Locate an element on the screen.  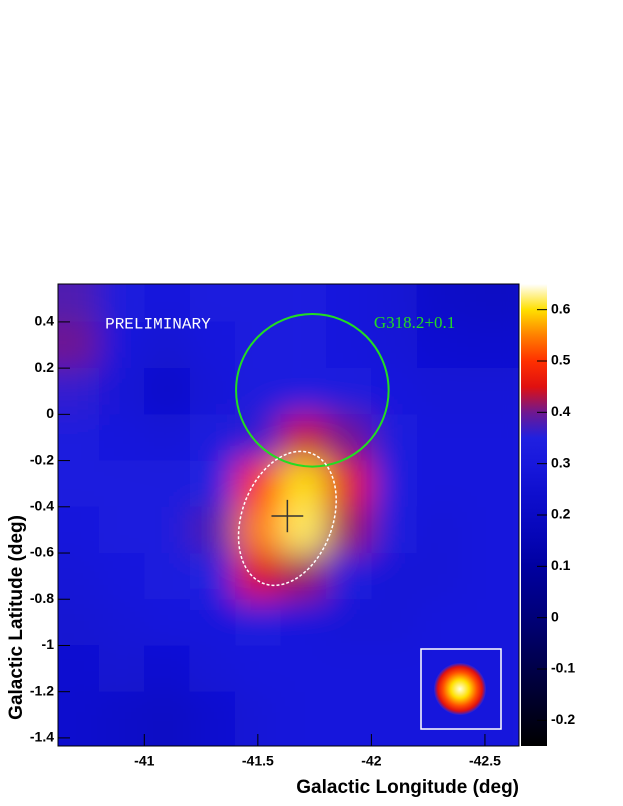
watermark: PRELIMINARY is located at coordinates (158, 324).